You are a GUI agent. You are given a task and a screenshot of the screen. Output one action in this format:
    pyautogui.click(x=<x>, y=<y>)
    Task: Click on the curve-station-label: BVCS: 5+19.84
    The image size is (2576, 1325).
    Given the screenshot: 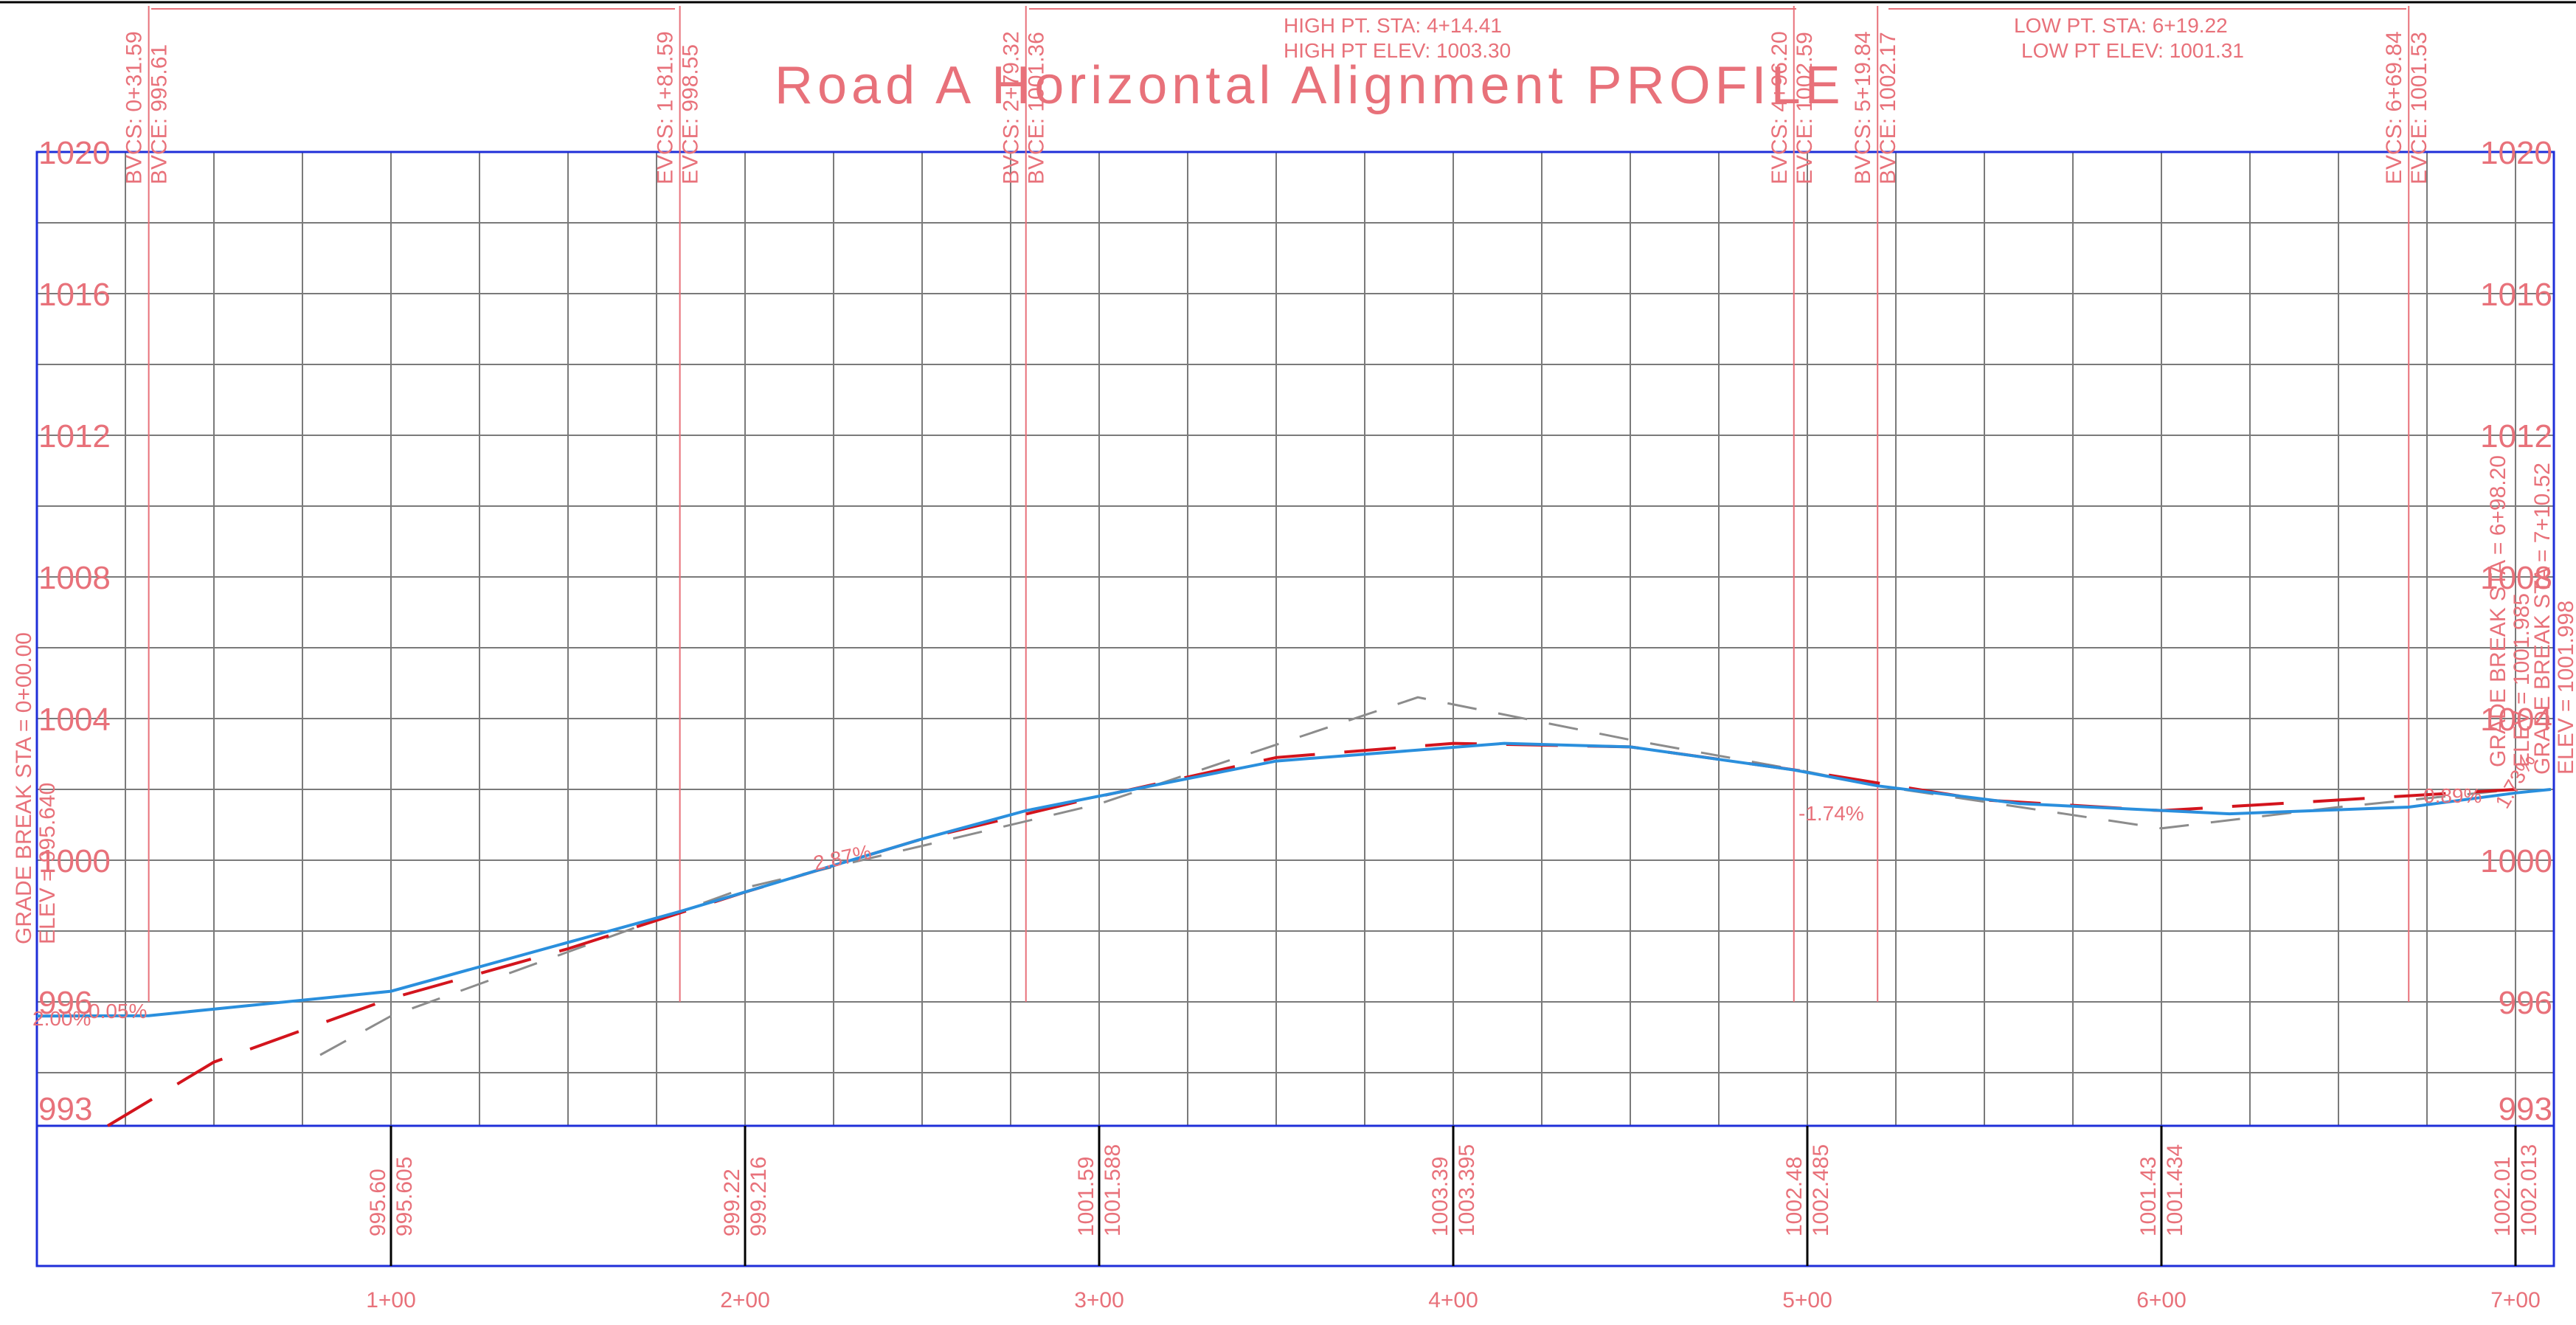 What is the action you would take?
    pyautogui.click(x=1863, y=107)
    